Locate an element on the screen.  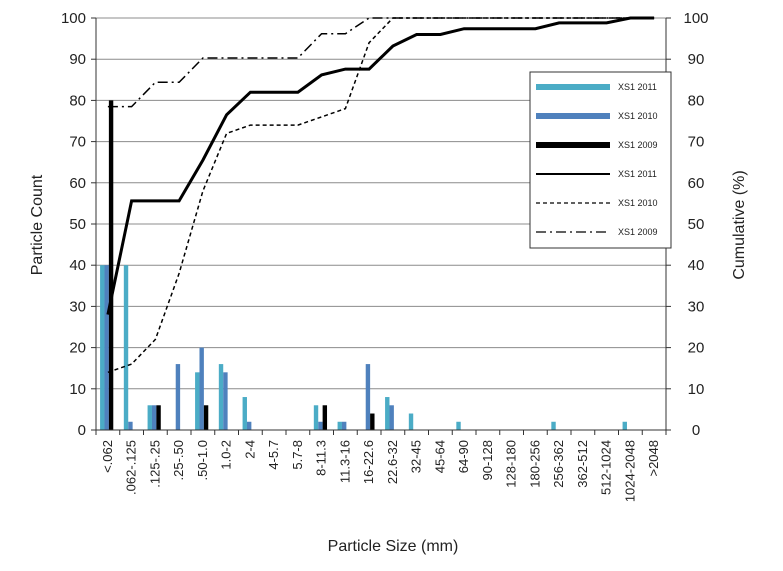
x-tick-label: 2-4 is located at coordinates (249, 449).